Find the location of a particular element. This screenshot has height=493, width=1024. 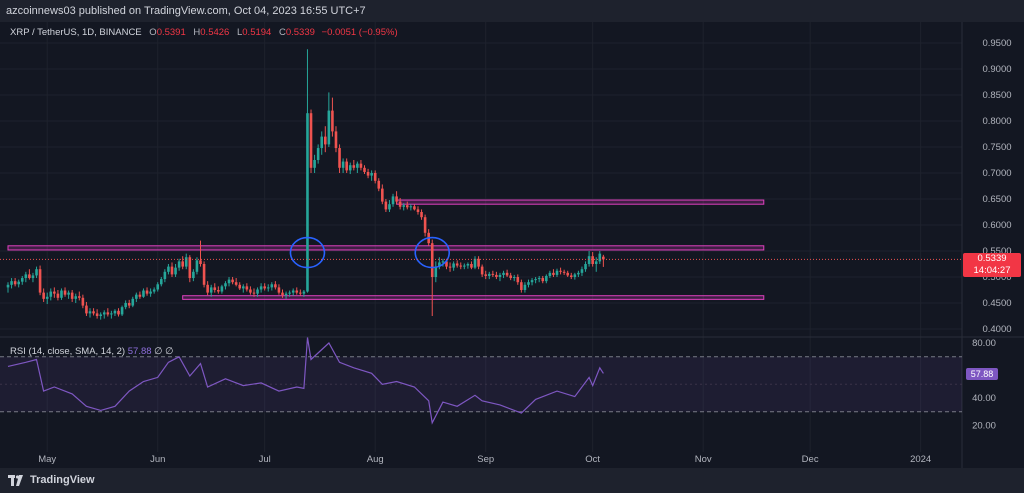

time-tick-label: Dec is located at coordinates (810, 459).